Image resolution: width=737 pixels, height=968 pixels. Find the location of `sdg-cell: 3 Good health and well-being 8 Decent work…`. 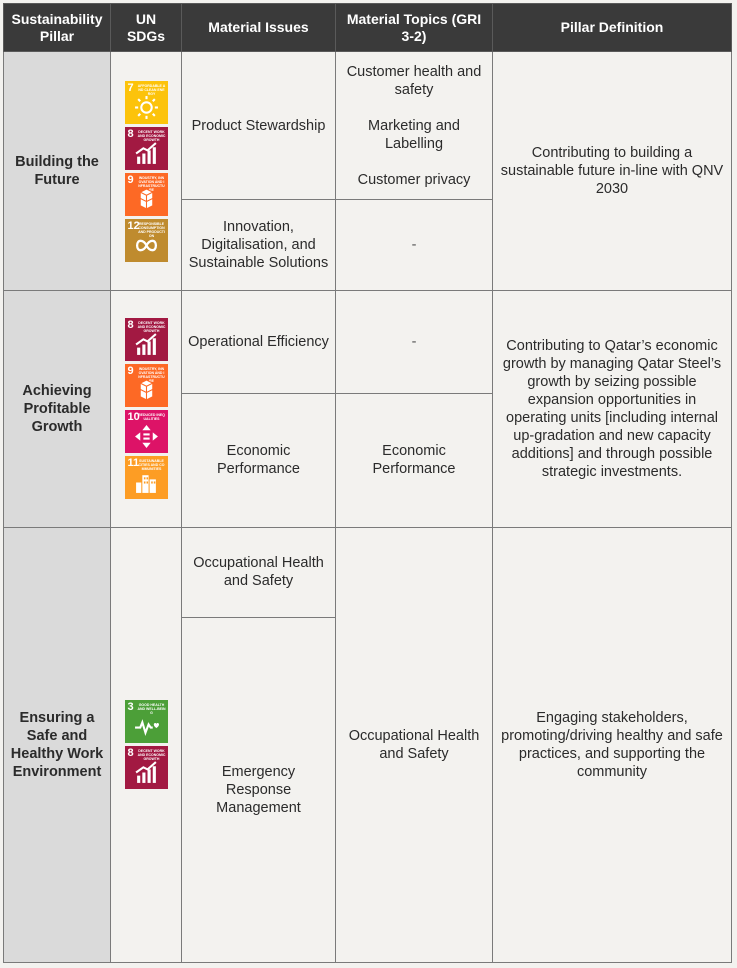

sdg-cell: 3 Good health and well-being 8 Decent work… is located at coordinates (146, 744).